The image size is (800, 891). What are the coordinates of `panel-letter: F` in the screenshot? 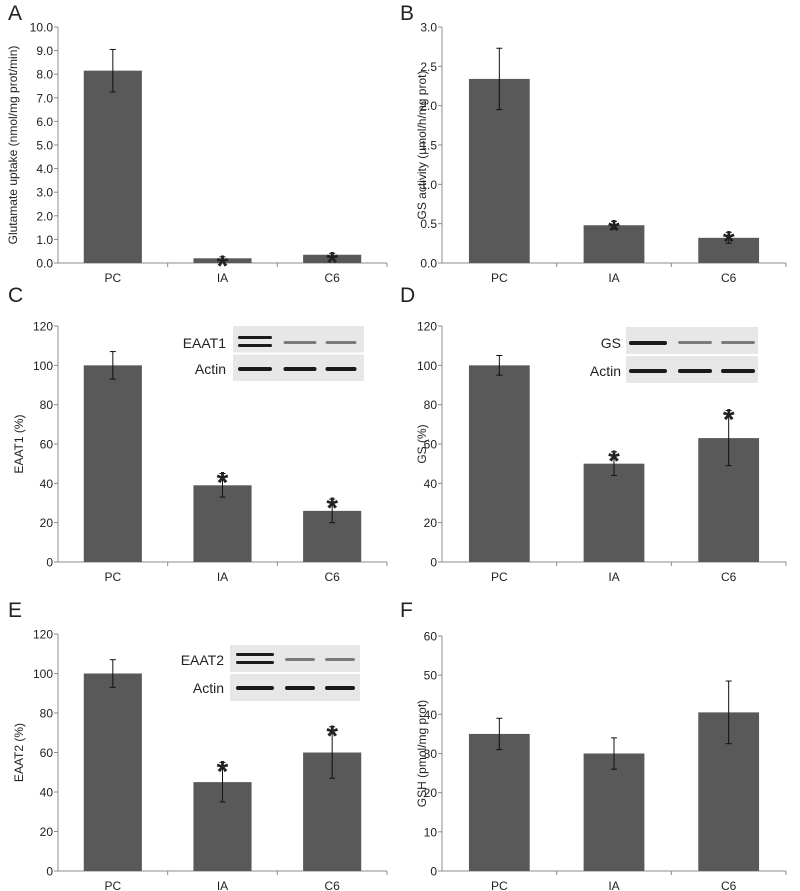 It's located at (406, 610).